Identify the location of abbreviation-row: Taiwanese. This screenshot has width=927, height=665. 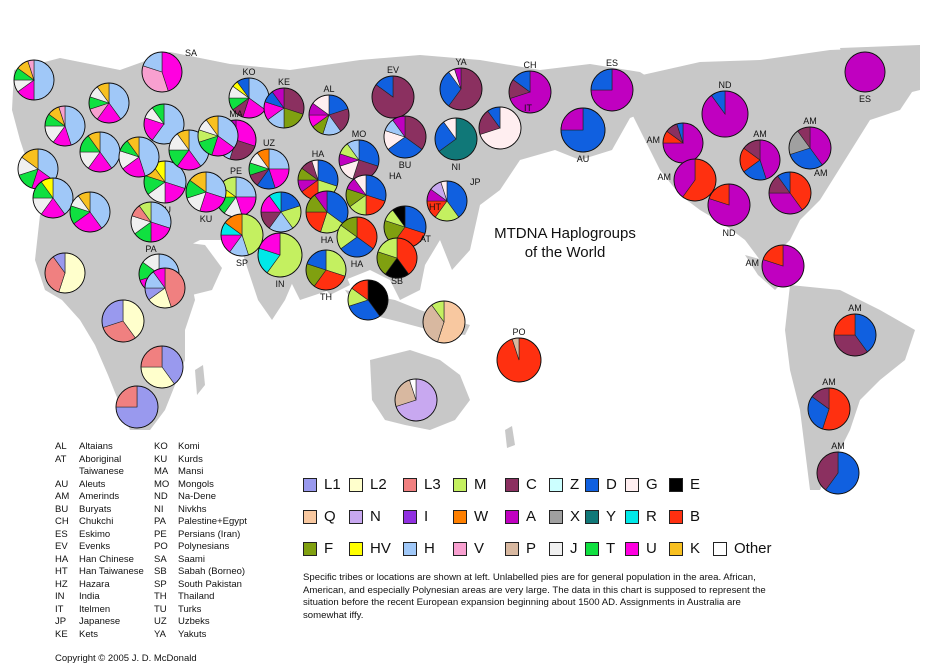
(99, 472).